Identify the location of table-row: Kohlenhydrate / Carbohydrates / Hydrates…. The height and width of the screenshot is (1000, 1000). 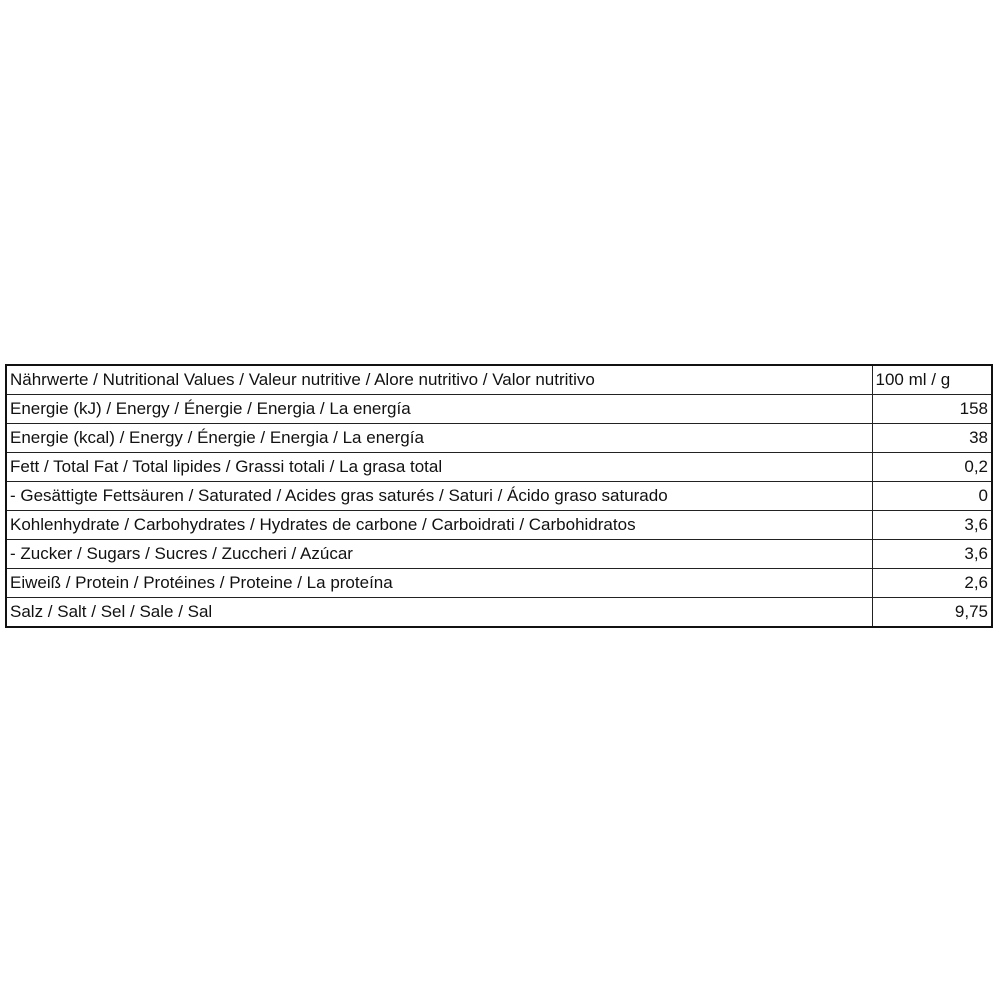
(499, 525).